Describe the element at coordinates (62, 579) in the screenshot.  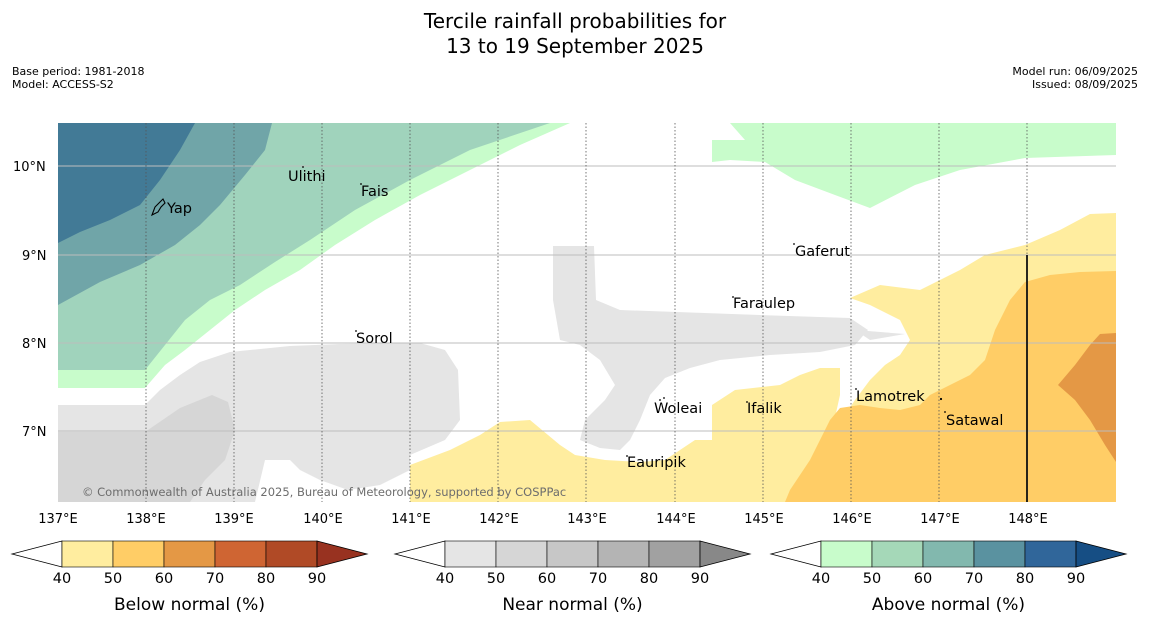
I see `colorbar-below-tick: 40` at that location.